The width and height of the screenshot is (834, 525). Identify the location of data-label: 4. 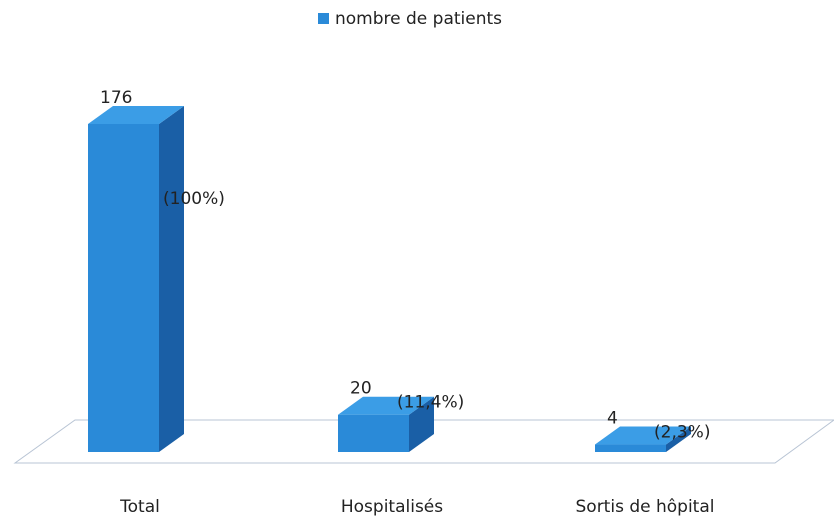
(612, 419).